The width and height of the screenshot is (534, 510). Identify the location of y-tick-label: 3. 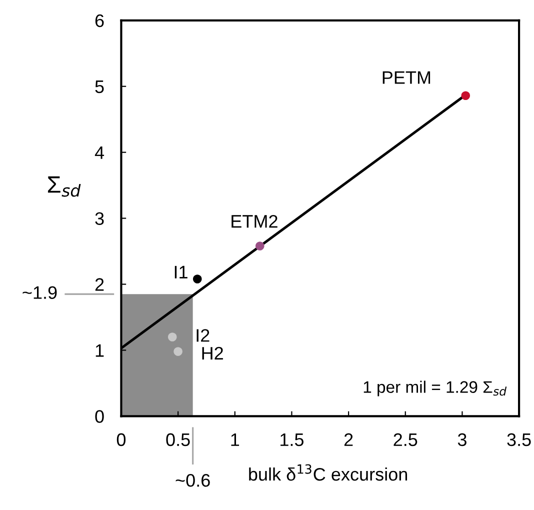
(99, 218).